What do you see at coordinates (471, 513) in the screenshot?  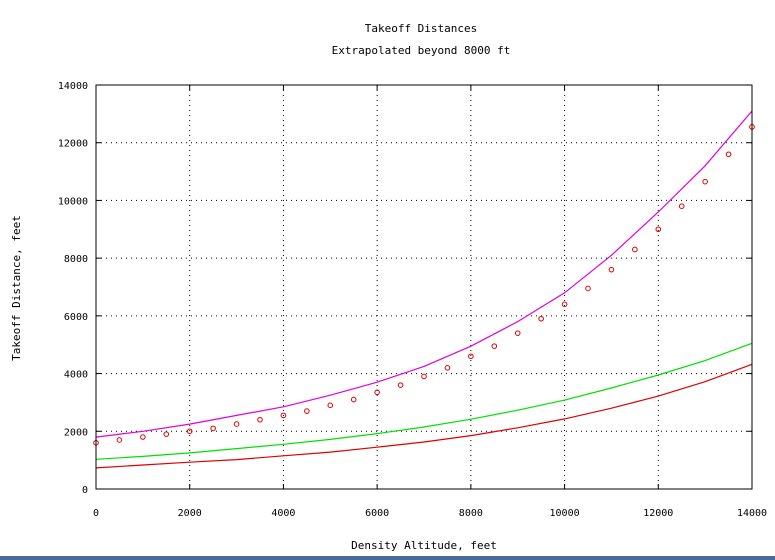 I see `x-tick-label: 8000` at bounding box center [471, 513].